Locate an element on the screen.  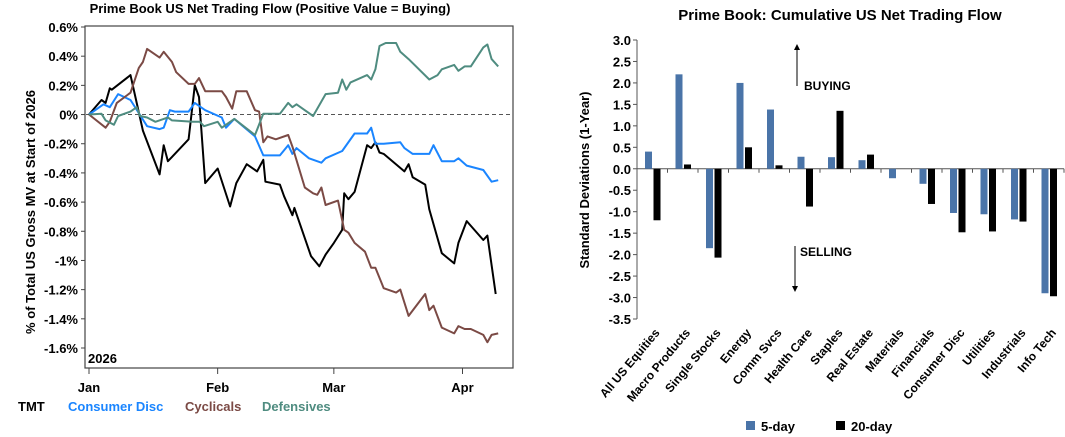
y-tick-label: -0.5 is located at coordinates (620, 190).